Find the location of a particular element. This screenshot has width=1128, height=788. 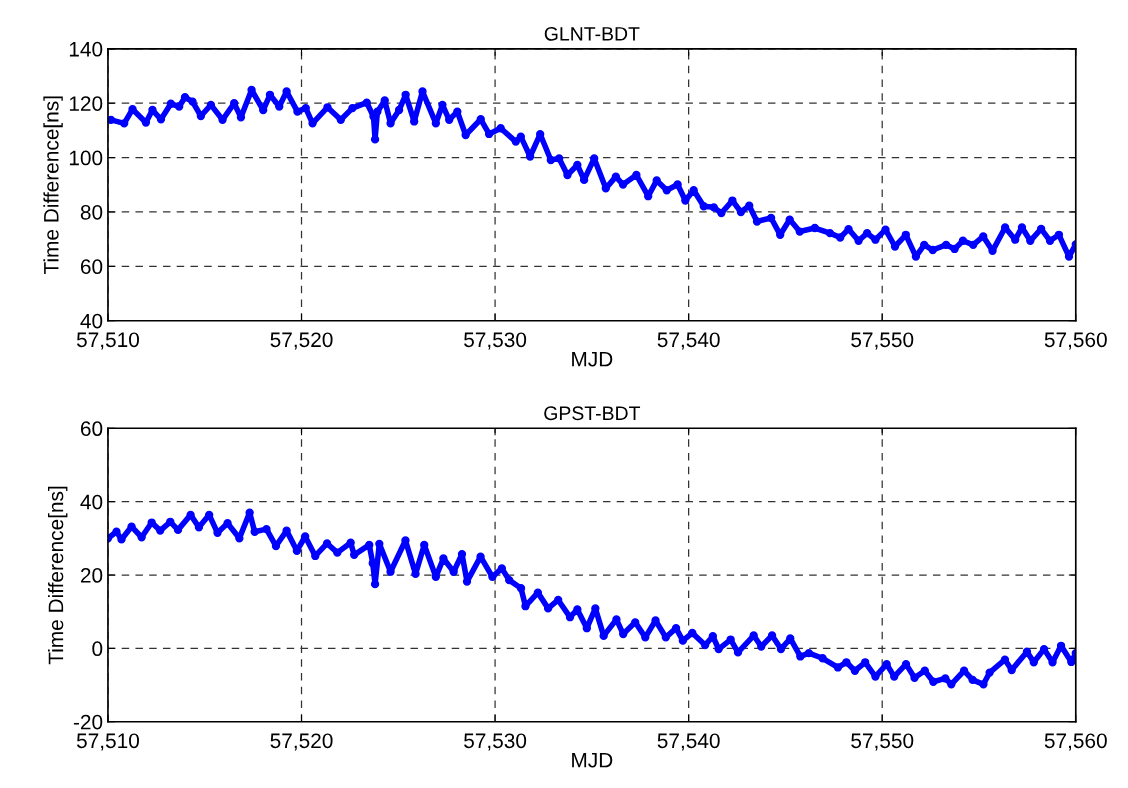

y-tick-label: 140 is located at coordinates (86, 49).